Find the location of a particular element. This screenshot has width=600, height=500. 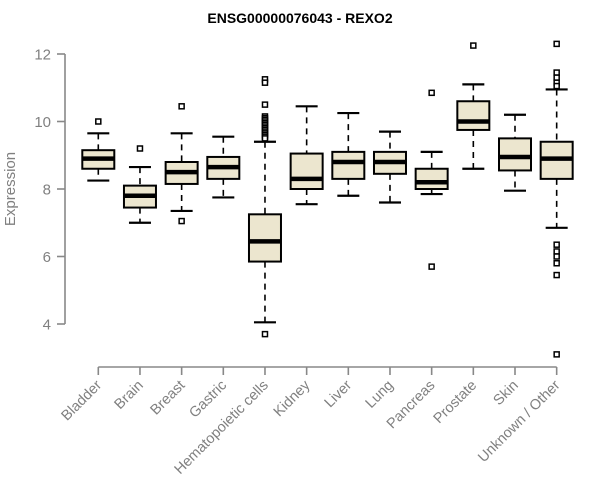

box-hematopoietic-cells is located at coordinates (264, 207).